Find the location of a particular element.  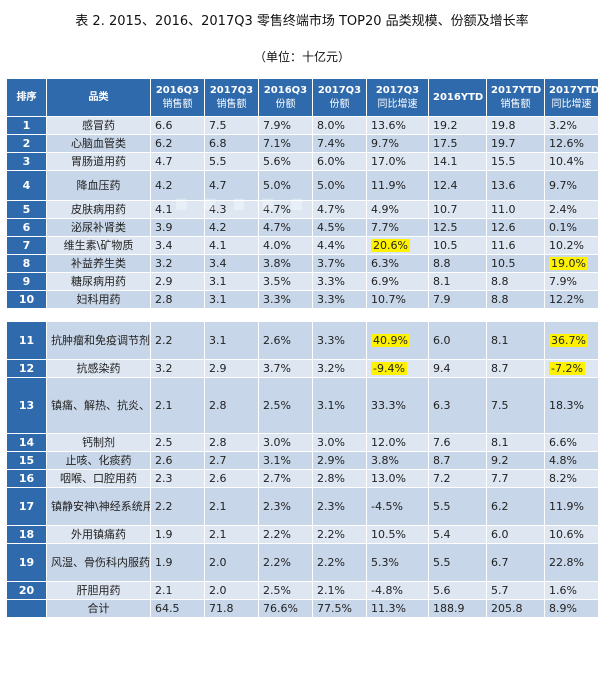

value-cell: 2.1% is located at coordinates (339, 590).